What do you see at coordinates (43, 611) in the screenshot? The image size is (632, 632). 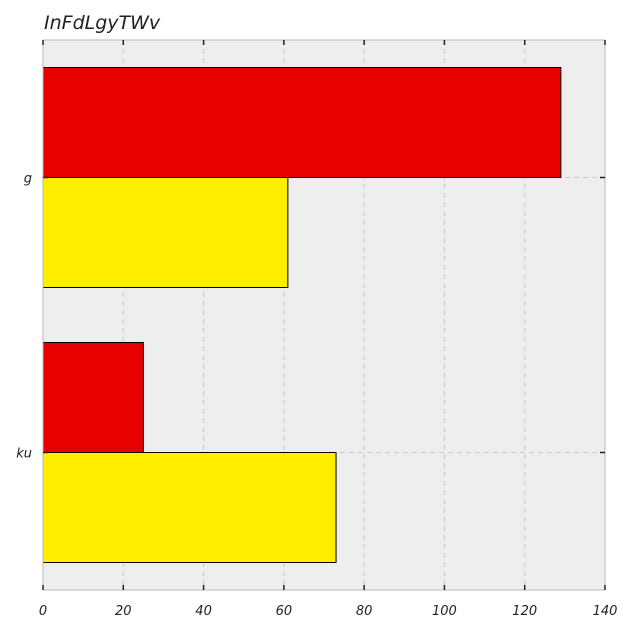 I see `x-tick-label: 0` at bounding box center [43, 611].